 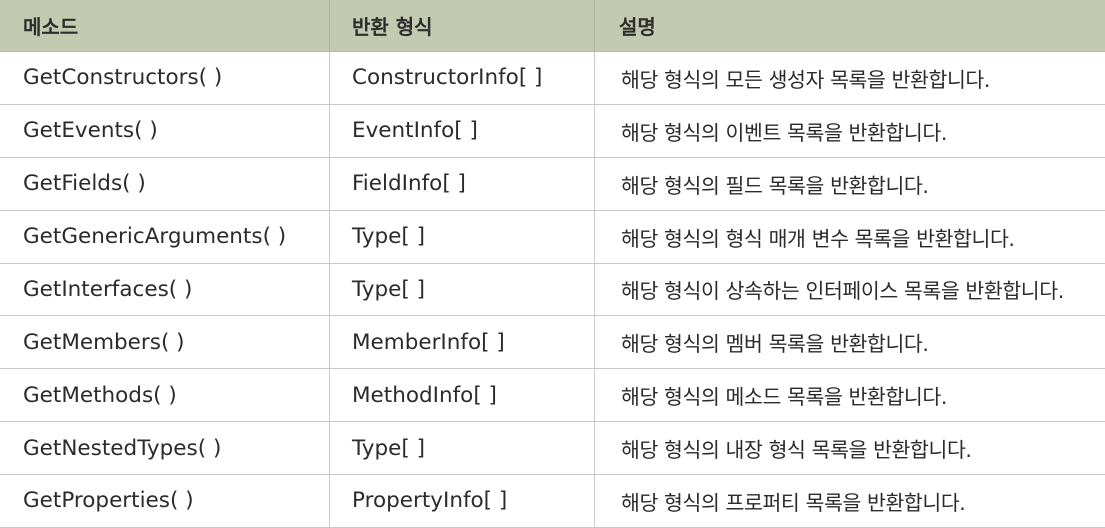 I want to click on return-type-cell: MemberInfo[ ], so click(x=462, y=343).